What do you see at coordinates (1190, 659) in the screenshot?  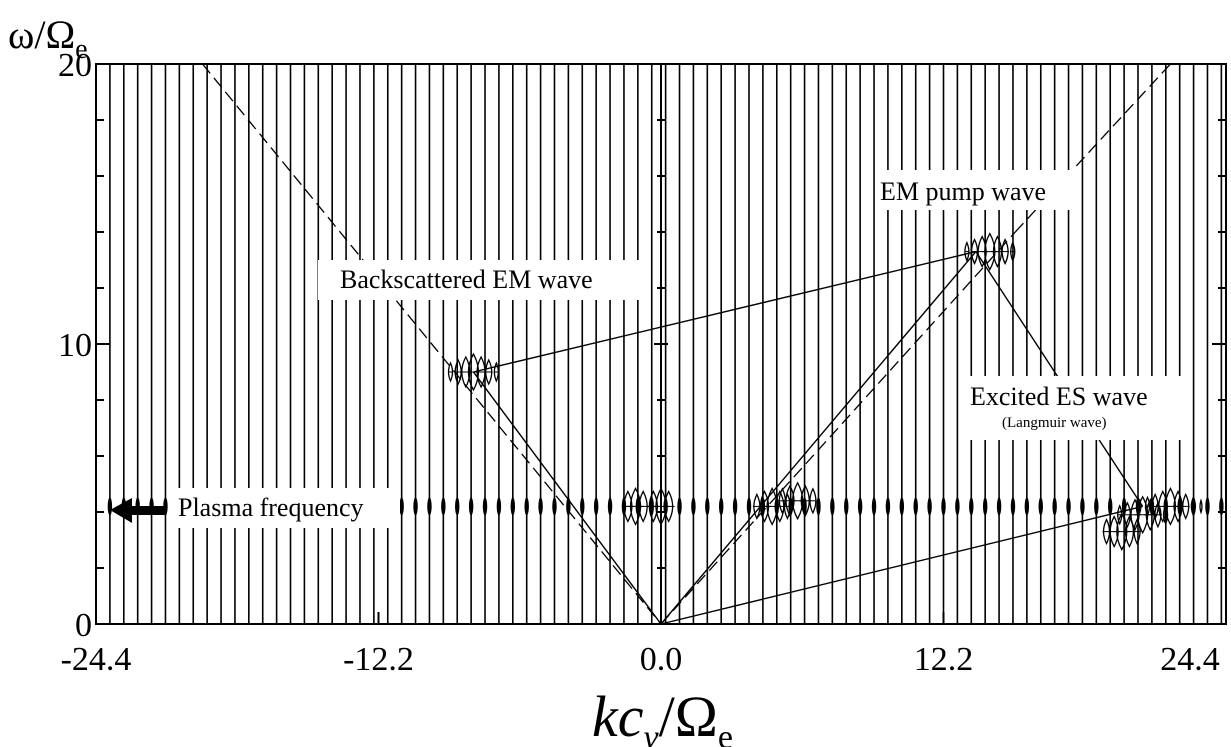 I see `x-tick-label: 24.4` at bounding box center [1190, 659].